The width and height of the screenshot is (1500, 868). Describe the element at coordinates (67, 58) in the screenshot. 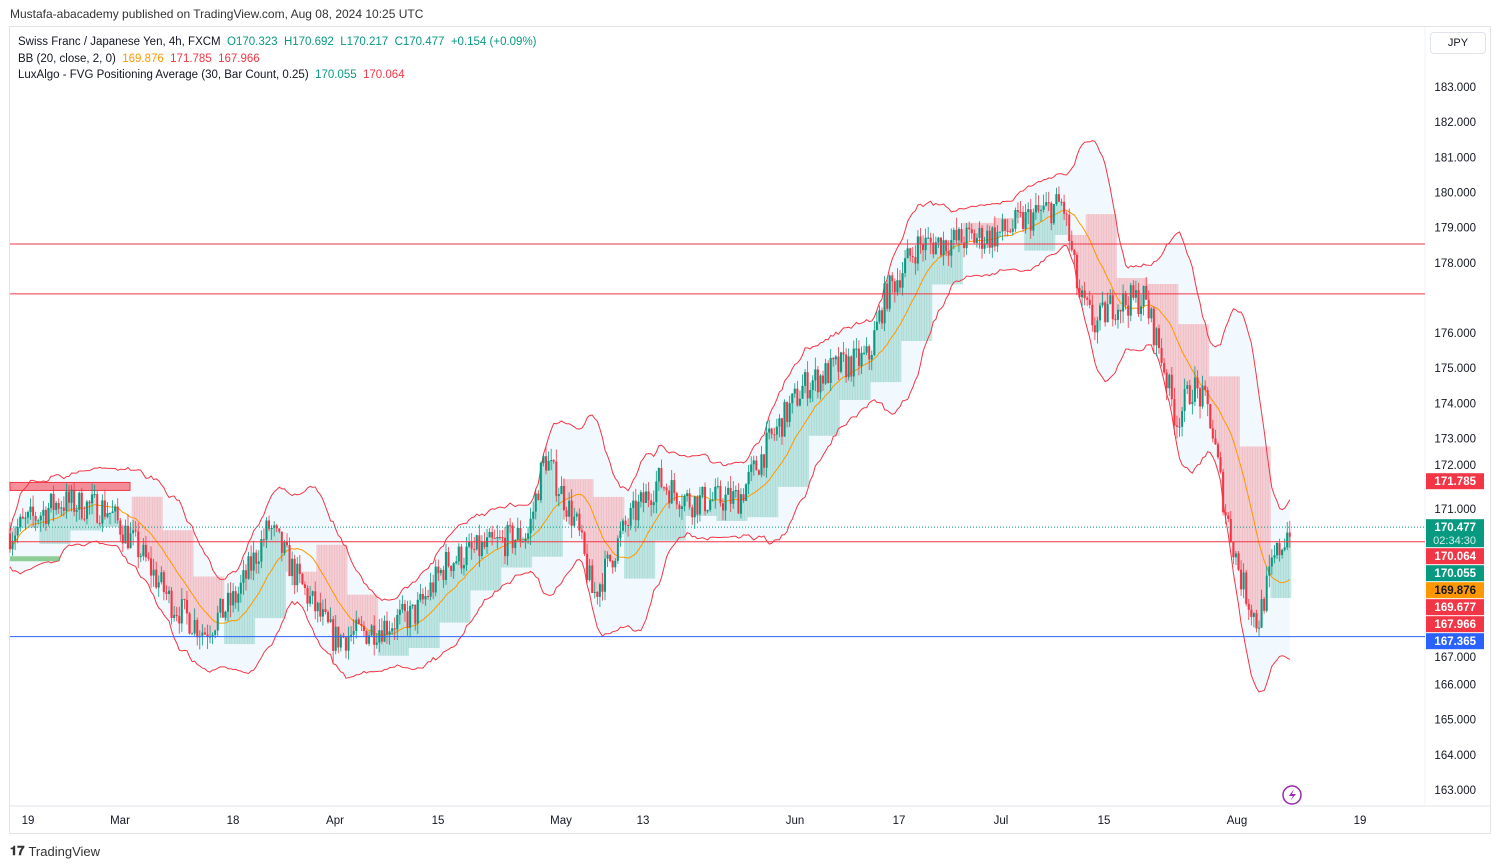

I see `bb-label: BB (20, close, 2, 0)` at that location.